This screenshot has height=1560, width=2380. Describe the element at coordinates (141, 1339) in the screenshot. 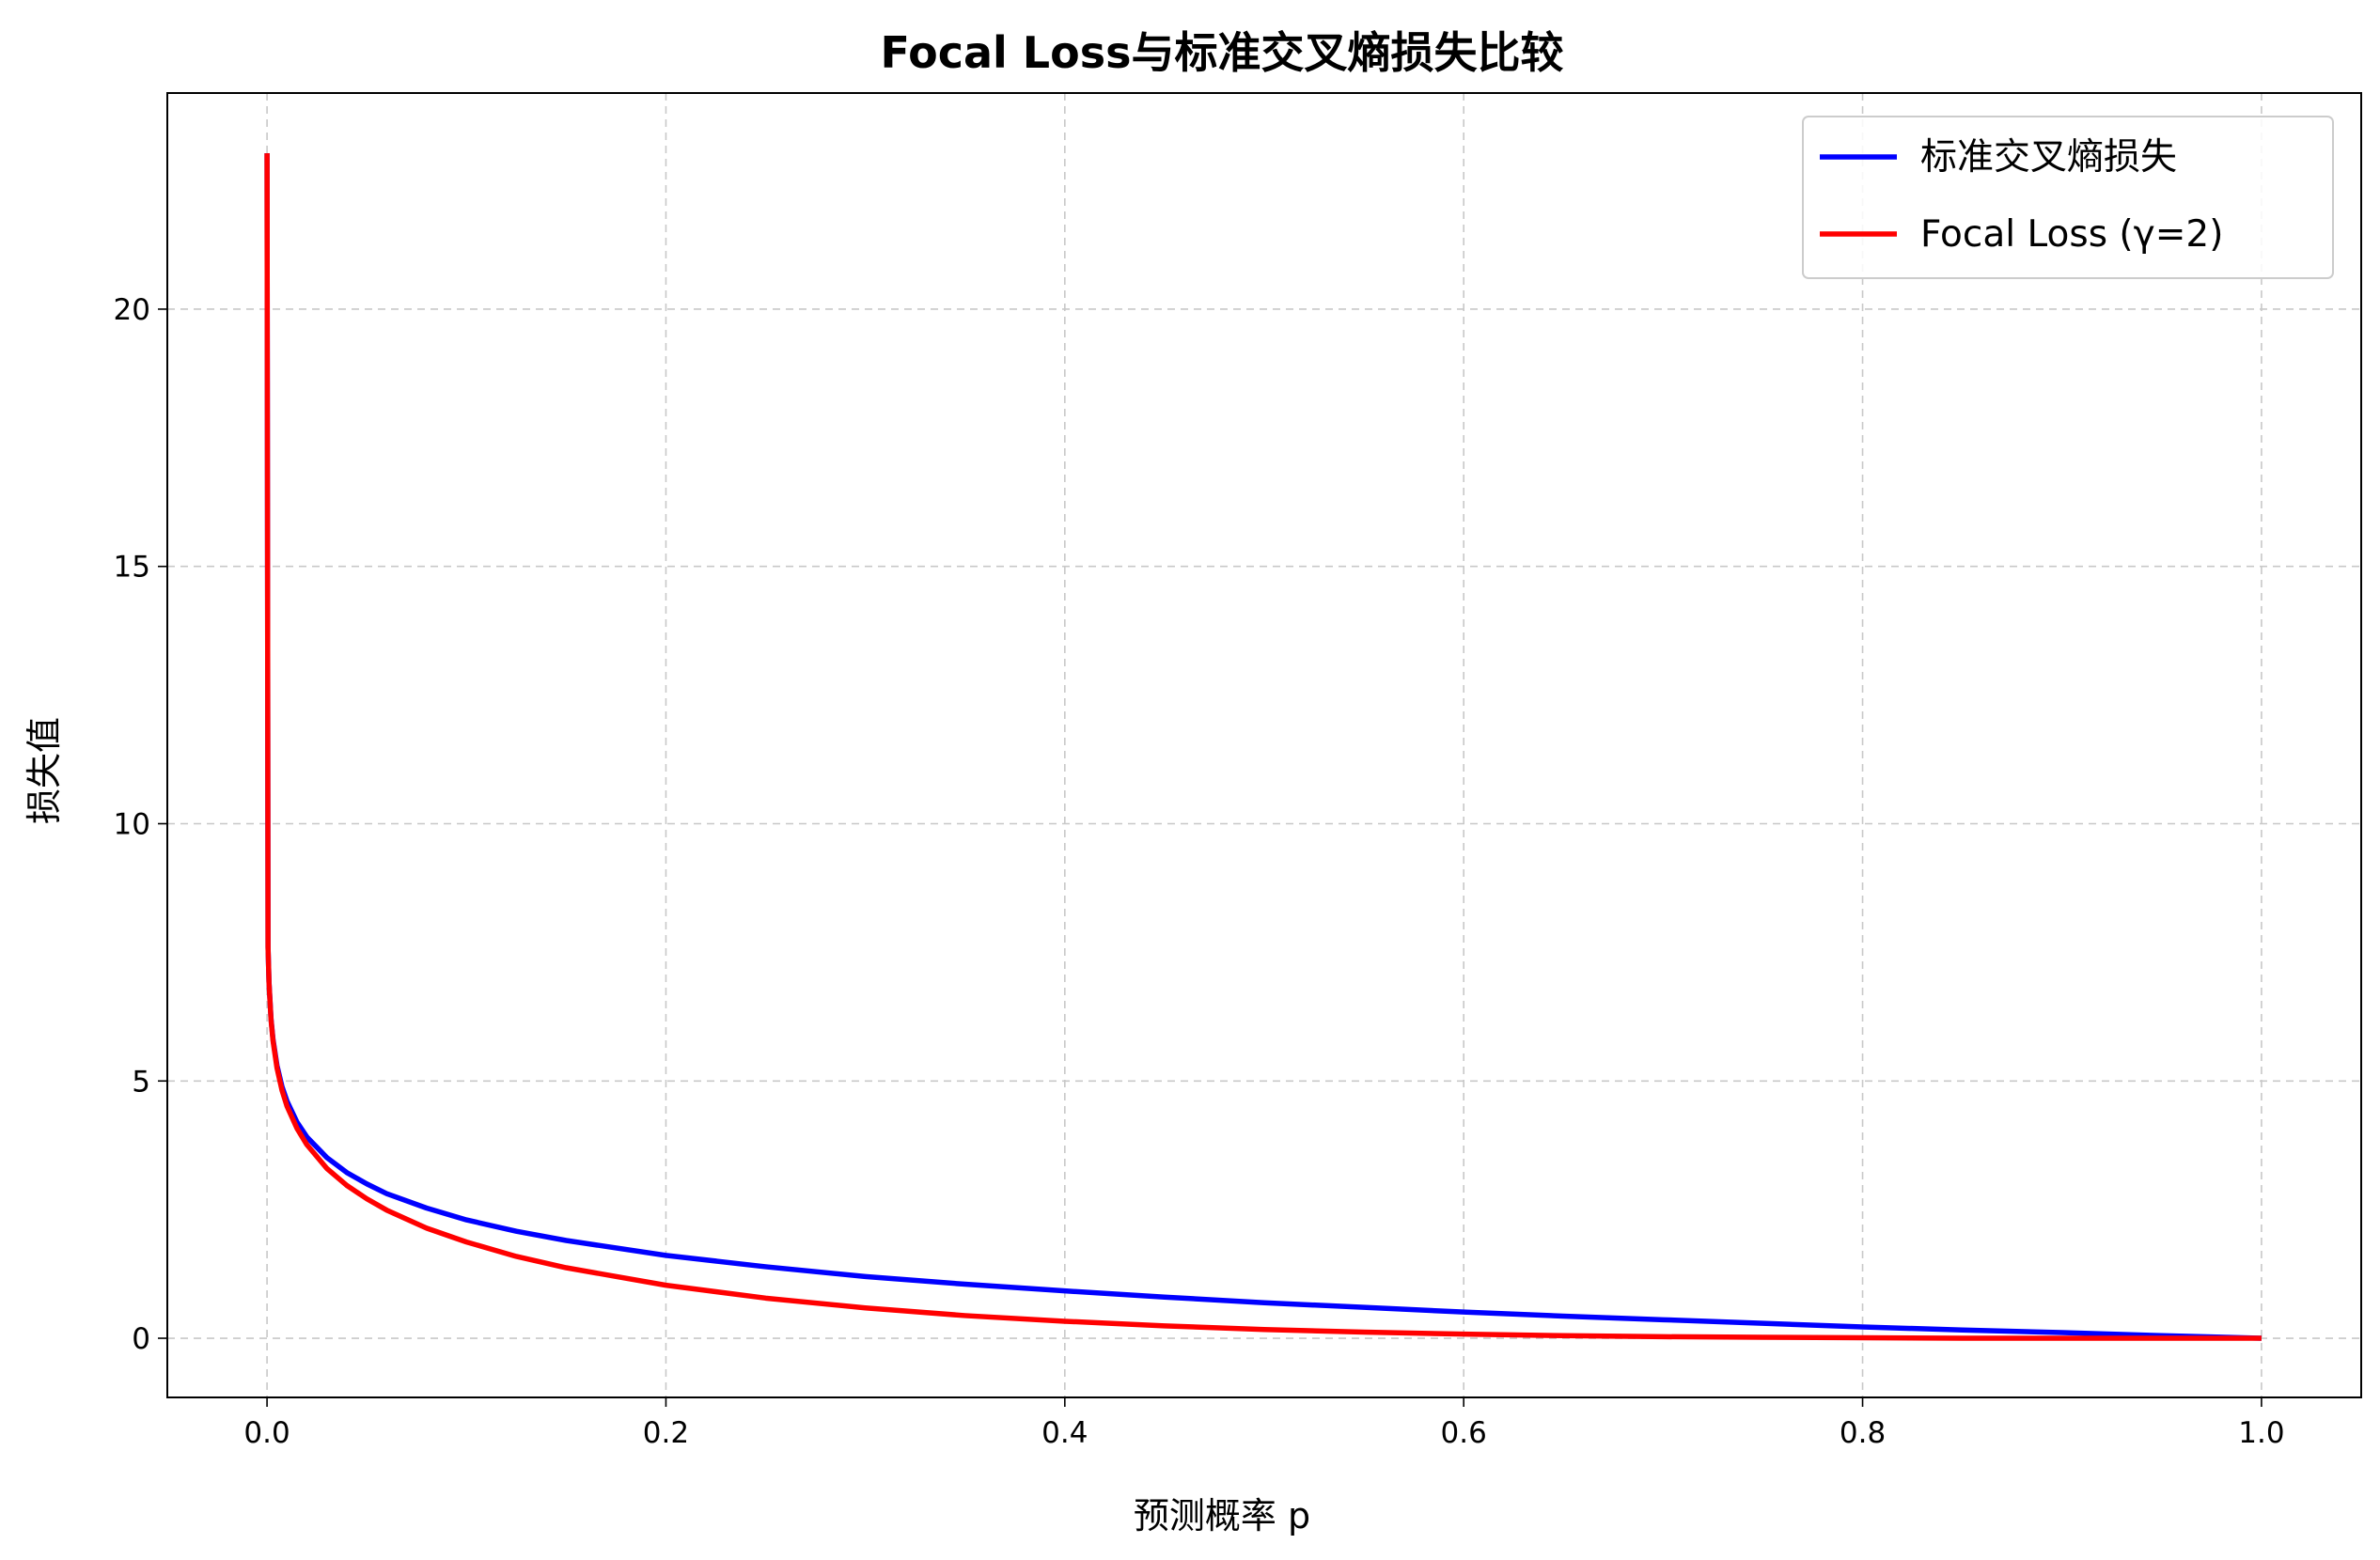

I see `y-tick-label: 0` at that location.